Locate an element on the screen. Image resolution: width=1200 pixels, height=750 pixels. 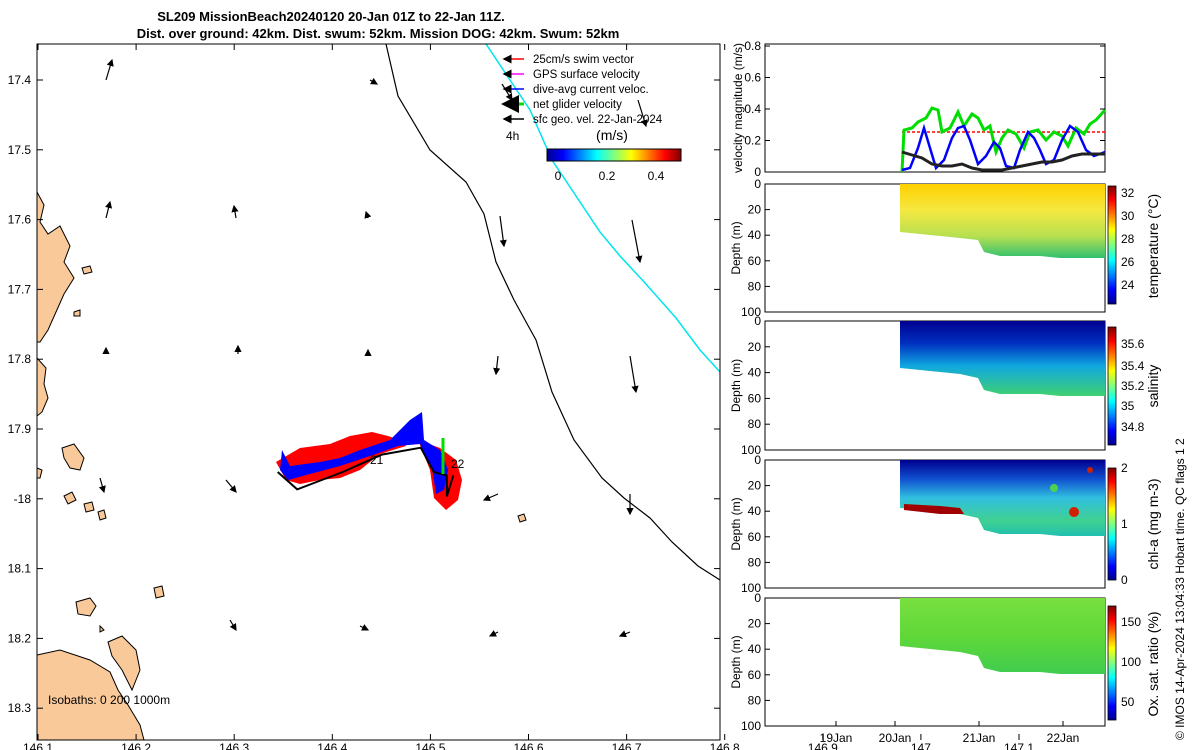
svg-text: 24 is located at coordinates (1128, 285).